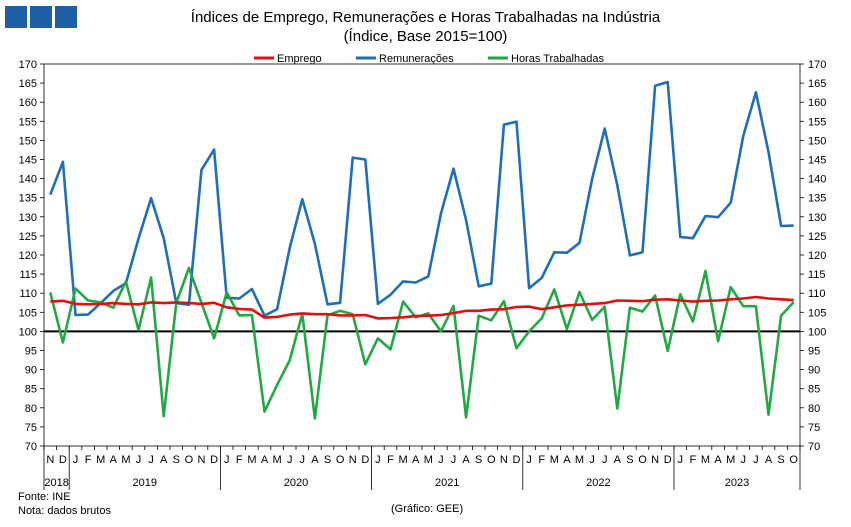  I want to click on y-tick-label-right: 130, so click(817, 218).